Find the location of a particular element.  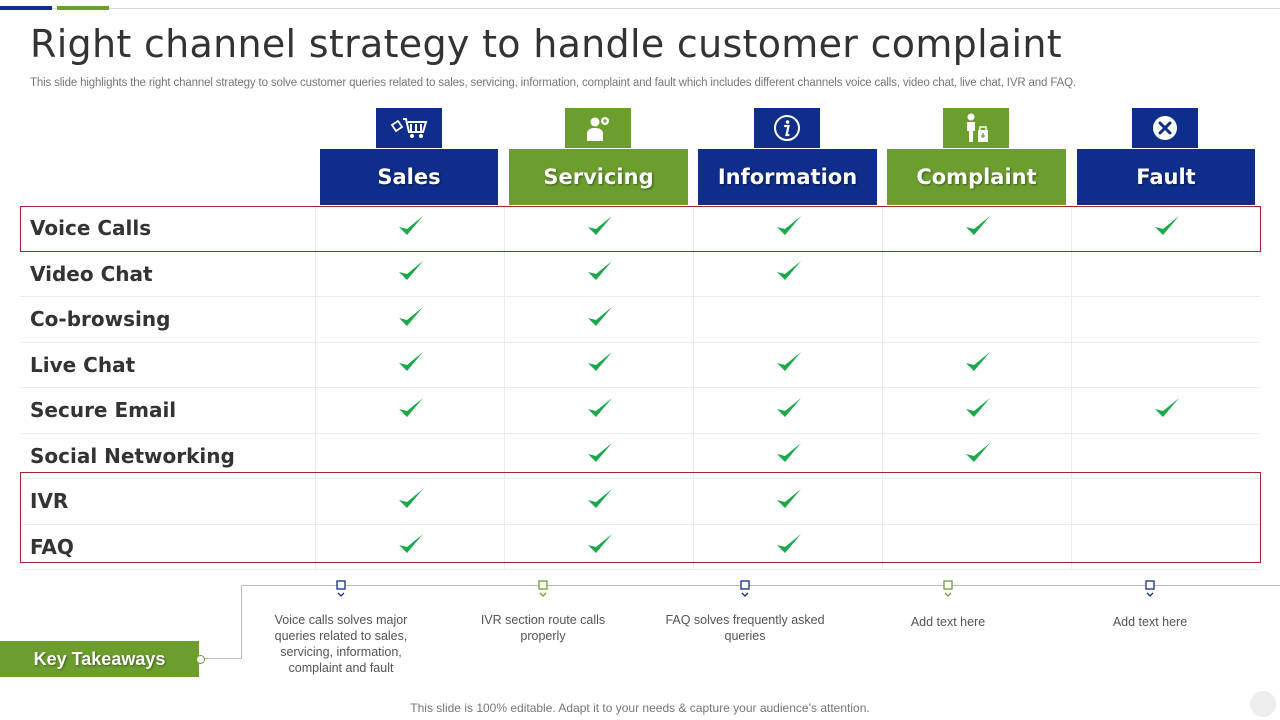

column-header-fault: Fault is located at coordinates (1166, 177).